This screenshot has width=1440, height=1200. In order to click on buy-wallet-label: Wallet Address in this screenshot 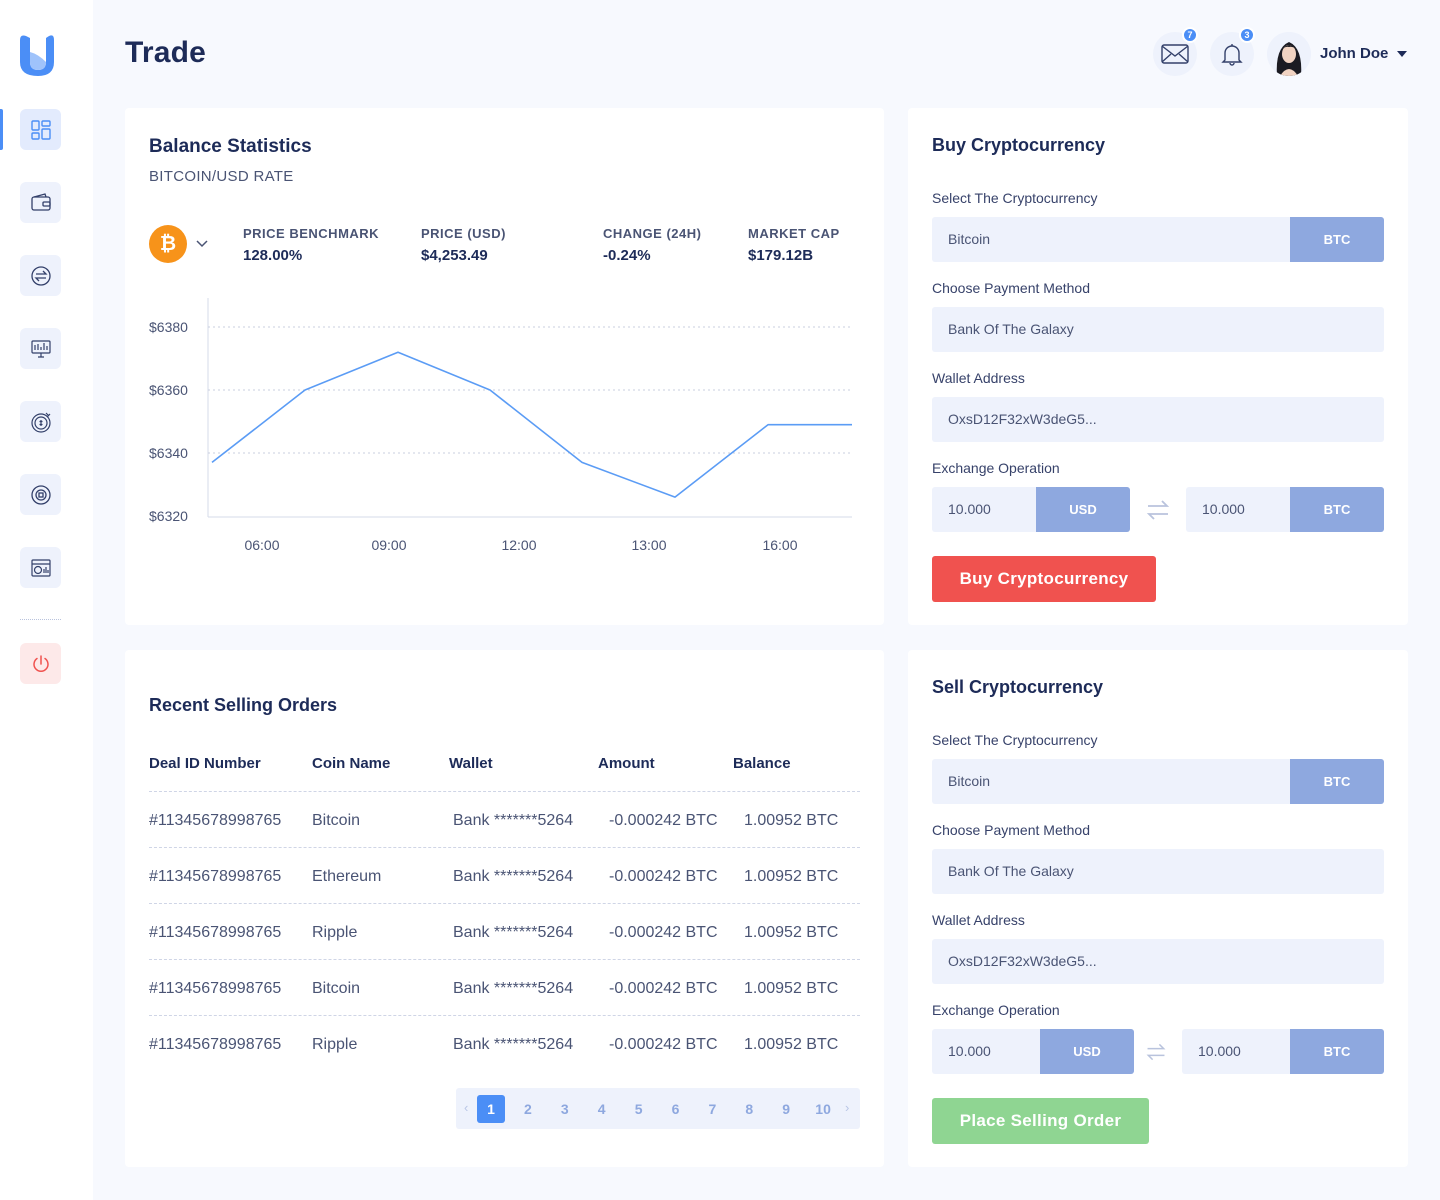, I will do `click(978, 378)`.